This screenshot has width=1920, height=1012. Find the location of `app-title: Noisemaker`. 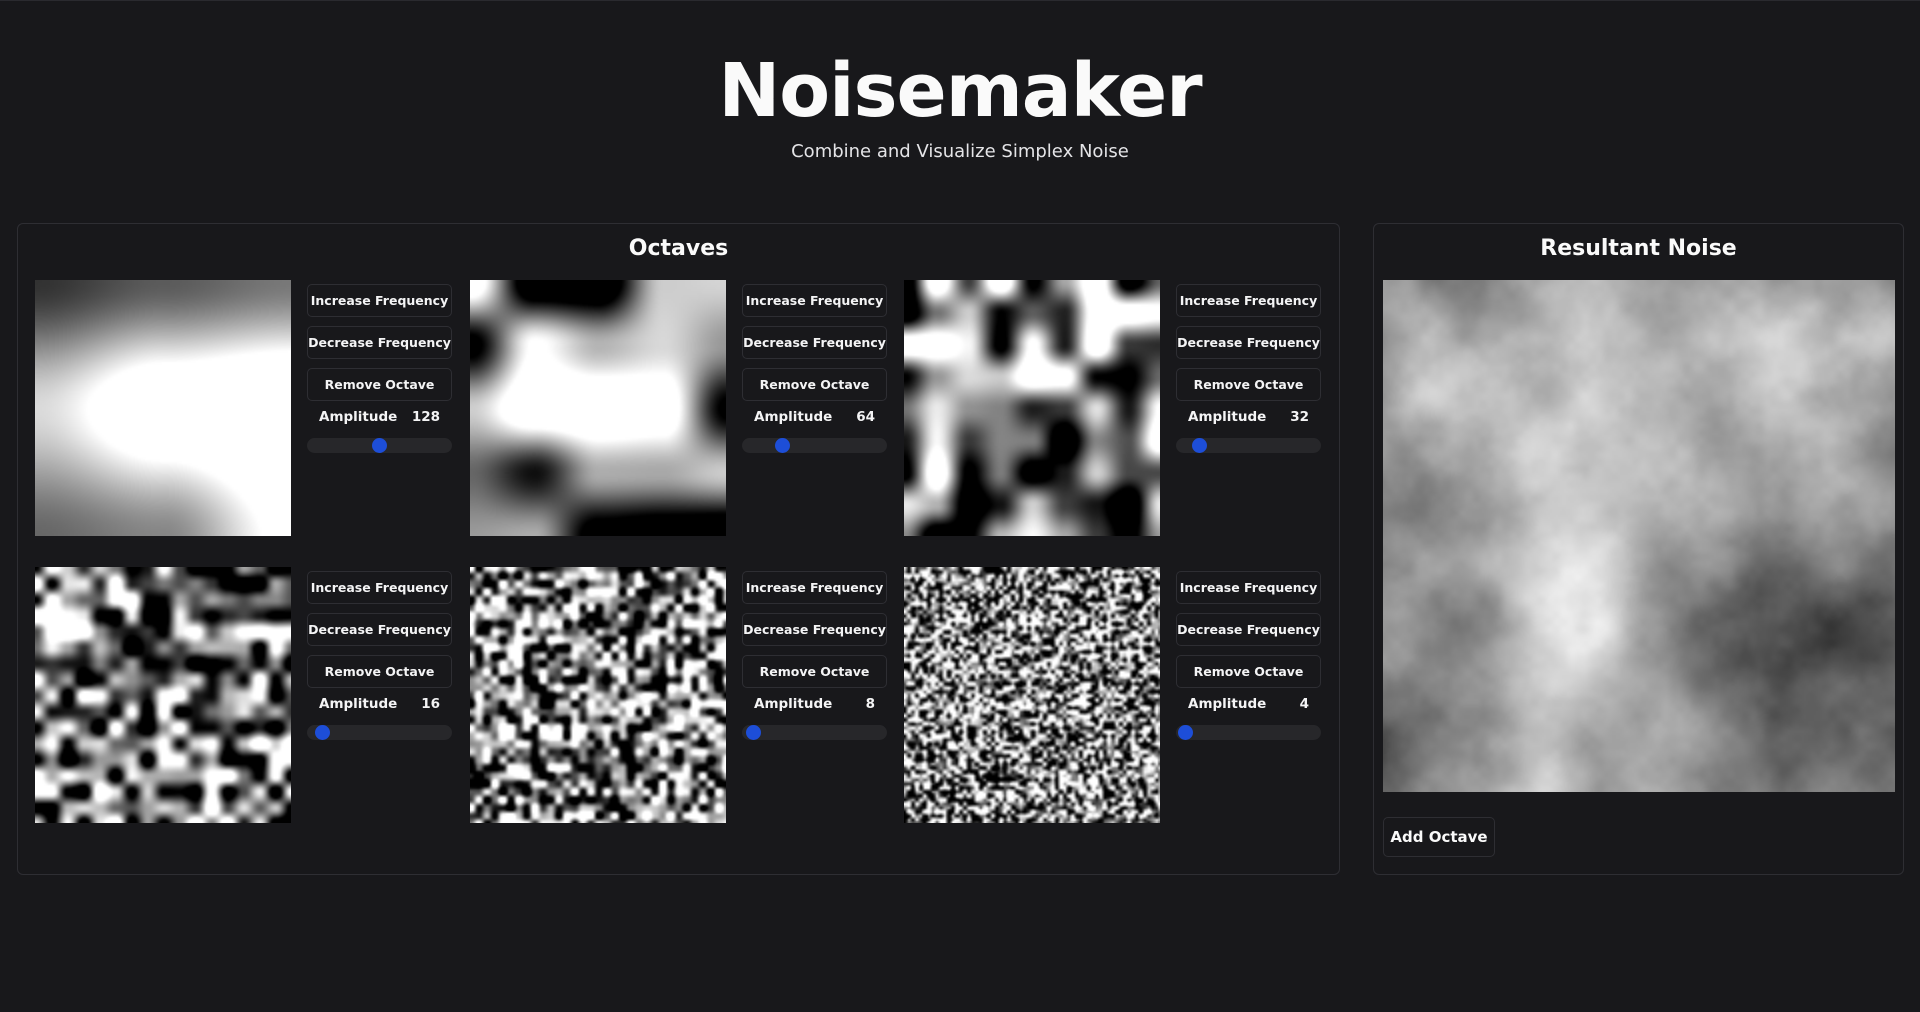

app-title: Noisemaker is located at coordinates (960, 91).